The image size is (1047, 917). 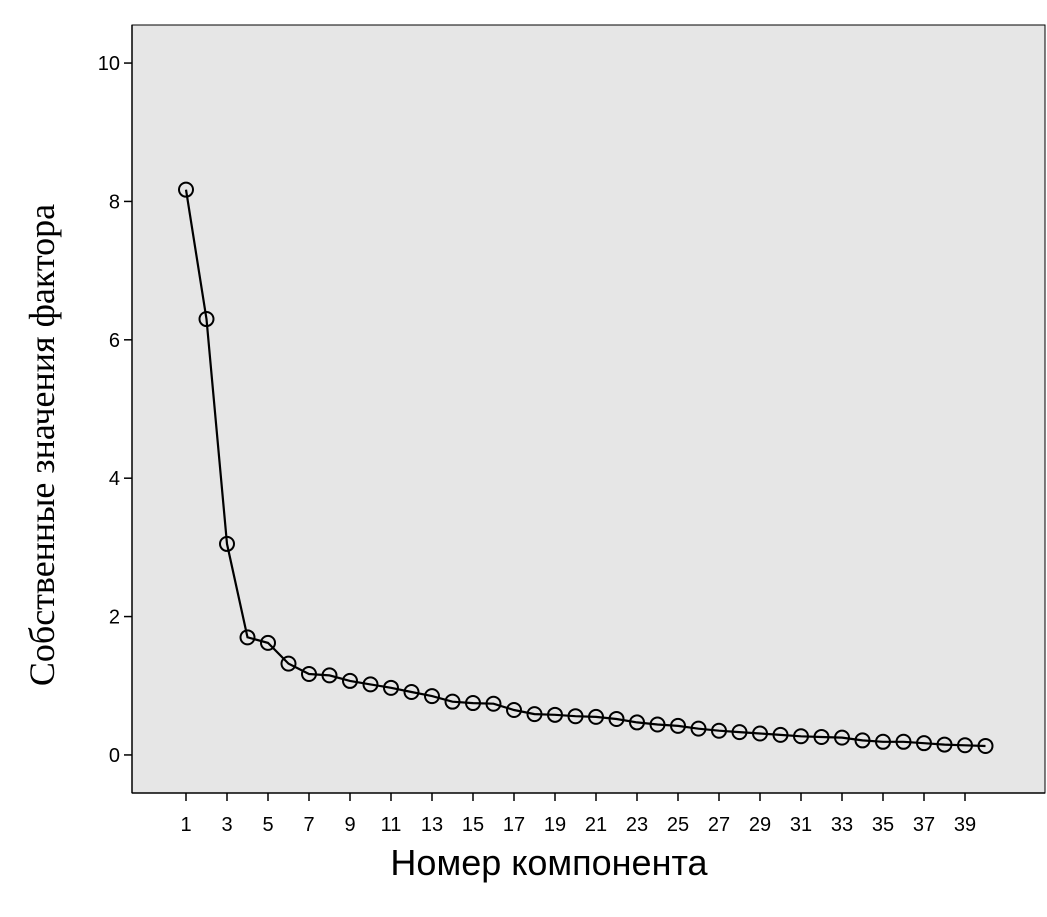 What do you see at coordinates (114, 202) in the screenshot?
I see `y-tick-label: 8` at bounding box center [114, 202].